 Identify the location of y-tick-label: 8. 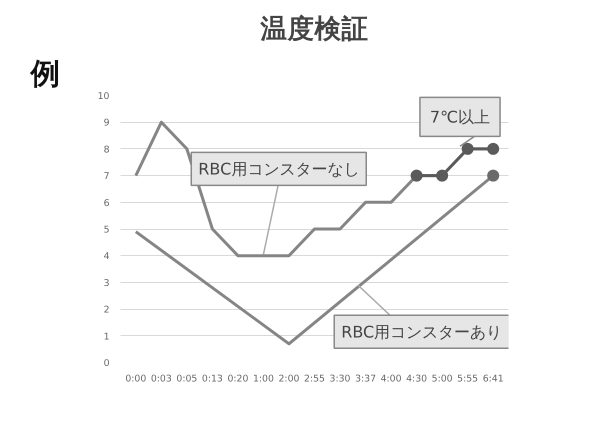
(107, 150).